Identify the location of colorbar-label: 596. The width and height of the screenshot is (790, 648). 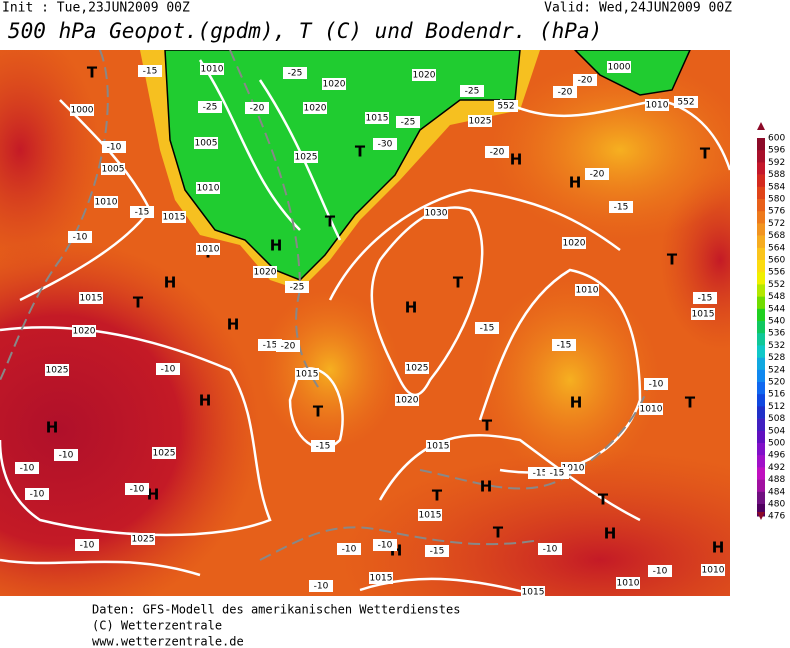
(776, 151).